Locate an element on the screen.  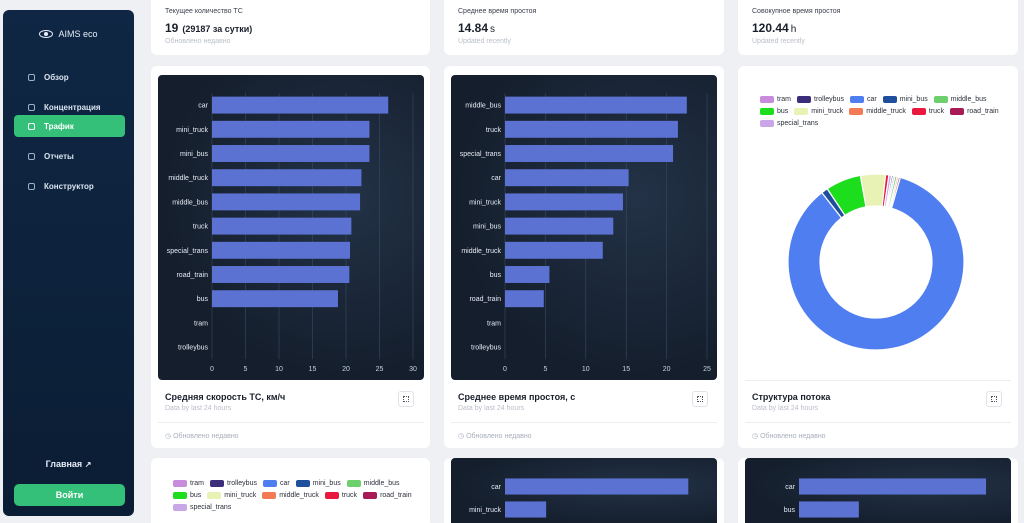
sidebar-item-concentration: Концентрация is located at coordinates (69, 107).